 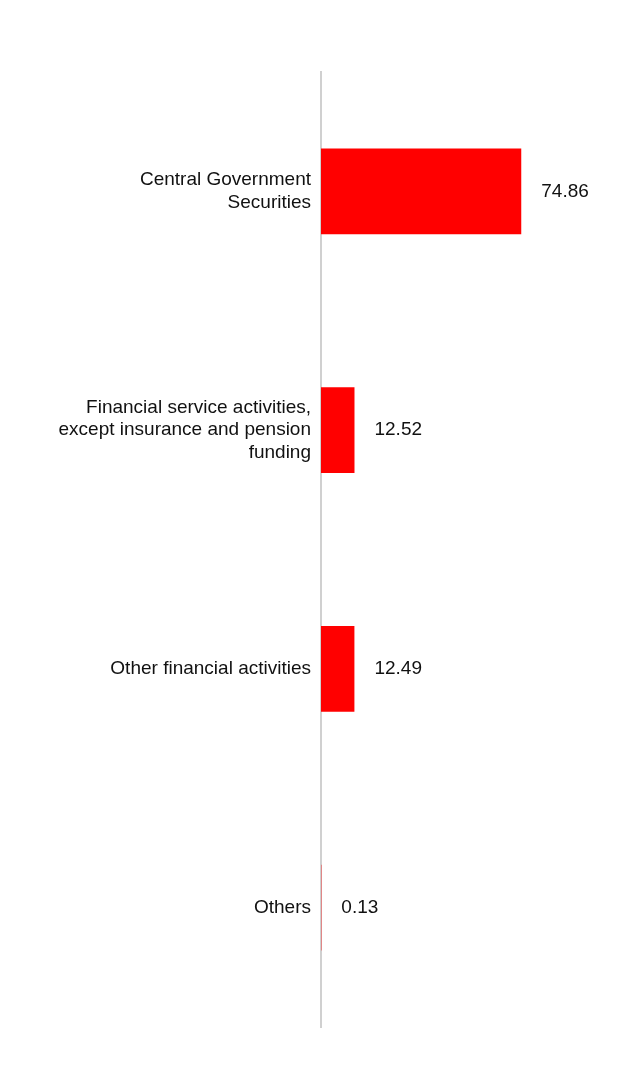 What do you see at coordinates (225, 190) in the screenshot?
I see `y-tick-label: Central Government Securities` at bounding box center [225, 190].